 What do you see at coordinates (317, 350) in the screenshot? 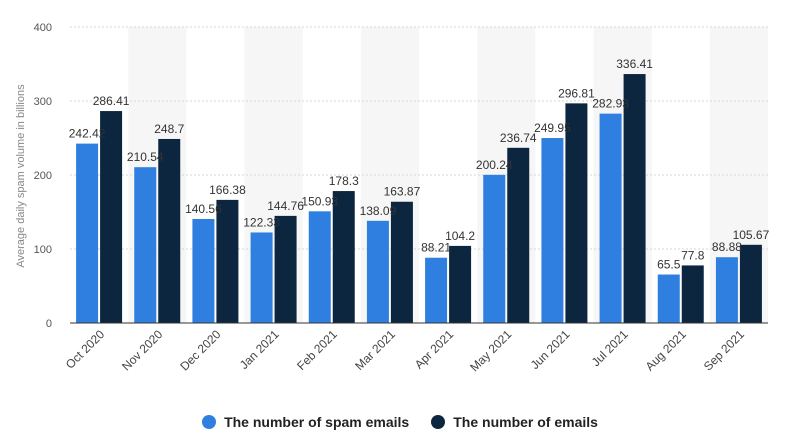
I see `x-tick-label: Feb 2021` at bounding box center [317, 350].